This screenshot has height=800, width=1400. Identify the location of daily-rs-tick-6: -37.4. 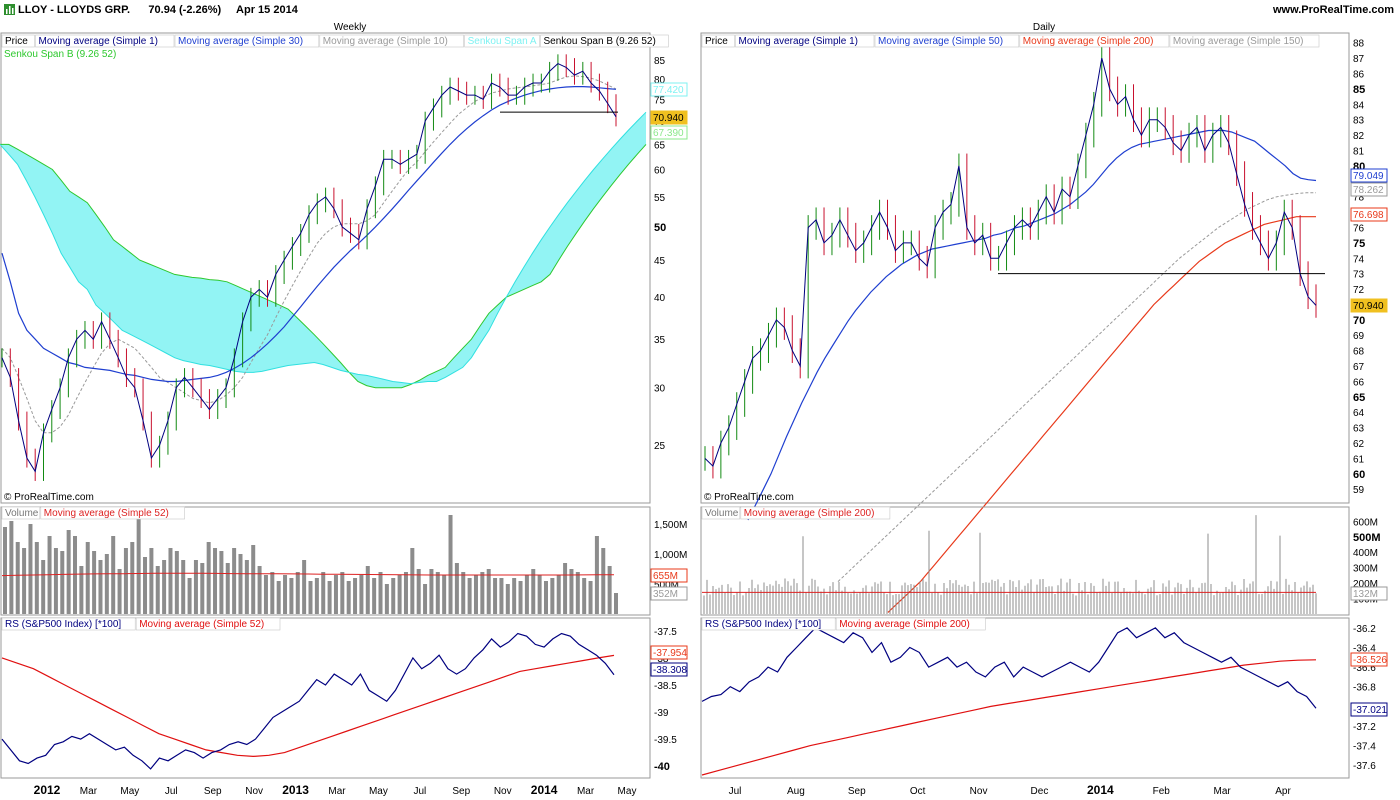
(1364, 747).